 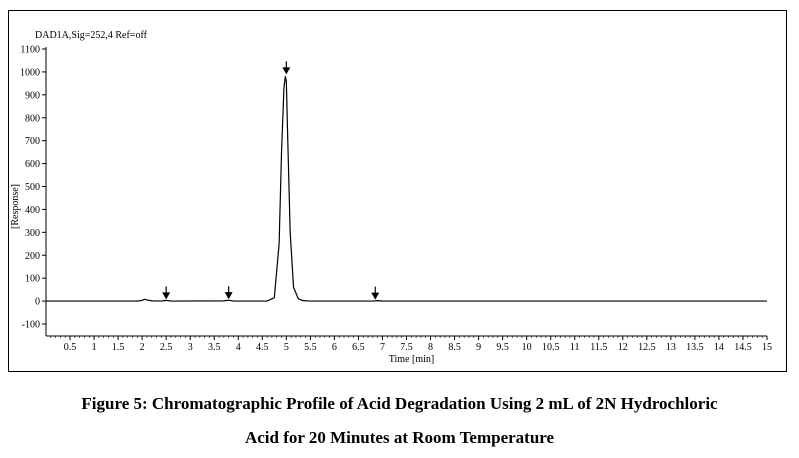 I want to click on x-tick-label: 5, so click(x=286, y=347).